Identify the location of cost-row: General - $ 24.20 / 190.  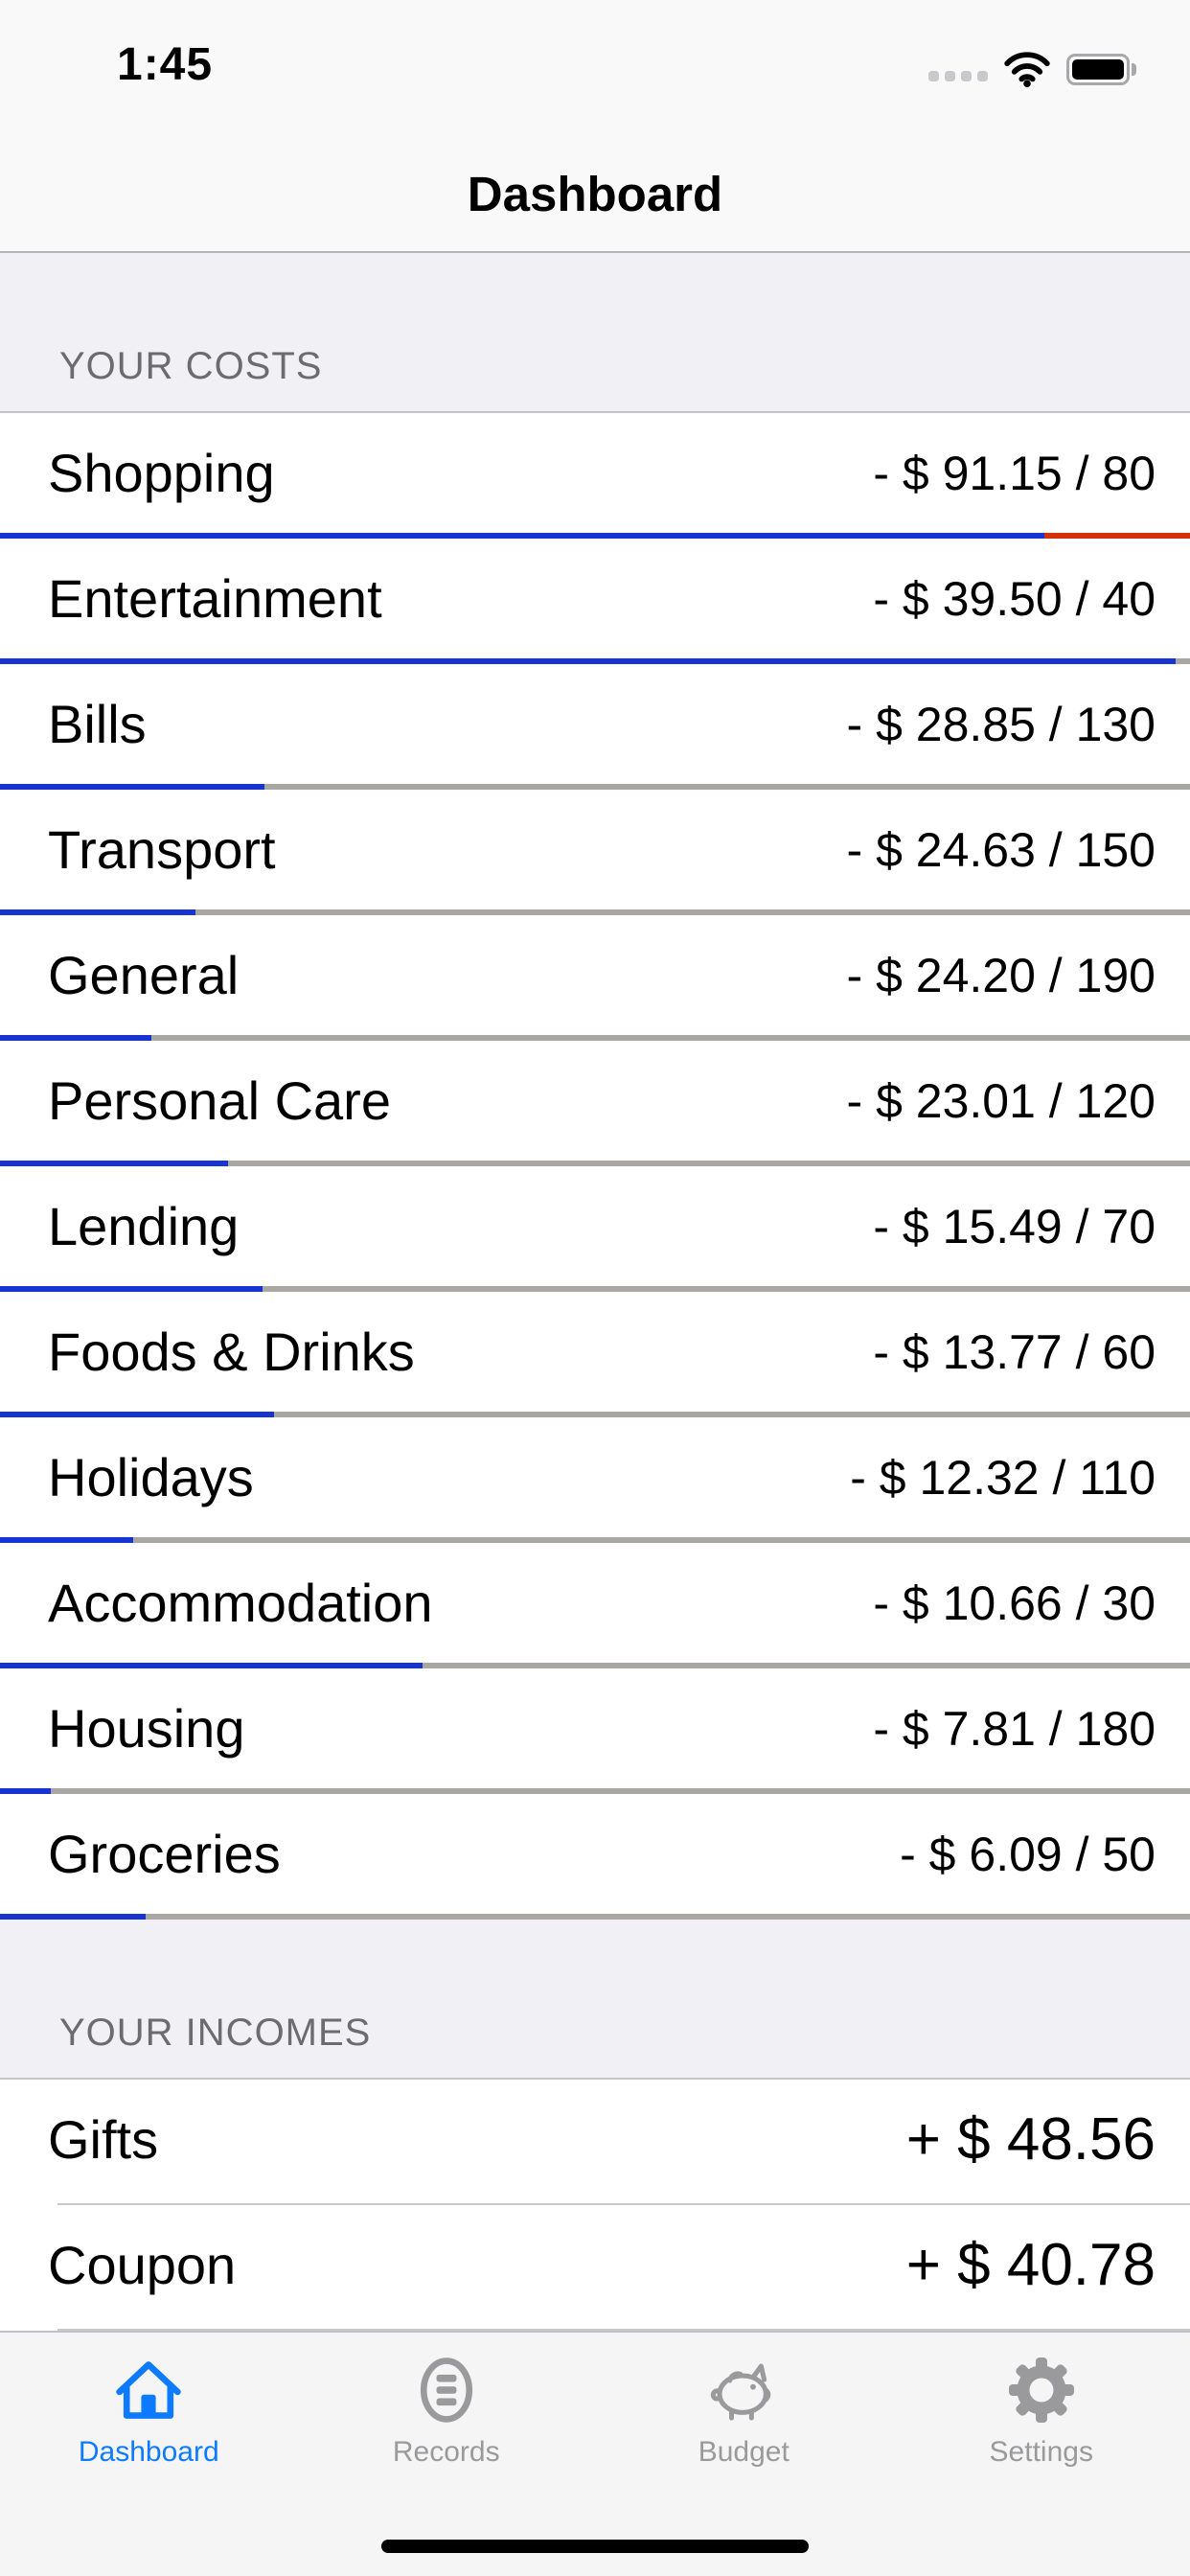
(595, 978).